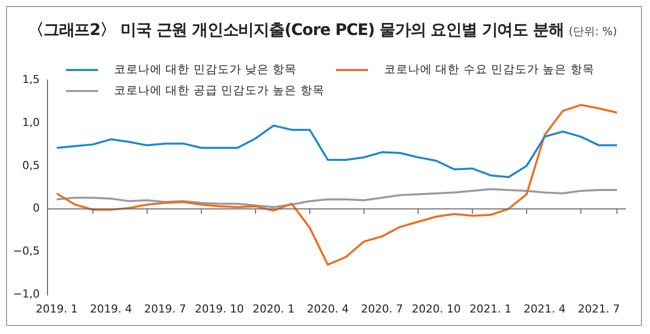 The height and width of the screenshot is (334, 650). Describe the element at coordinates (111, 309) in the screenshot. I see `x-tick-label: 2019. 4` at that location.